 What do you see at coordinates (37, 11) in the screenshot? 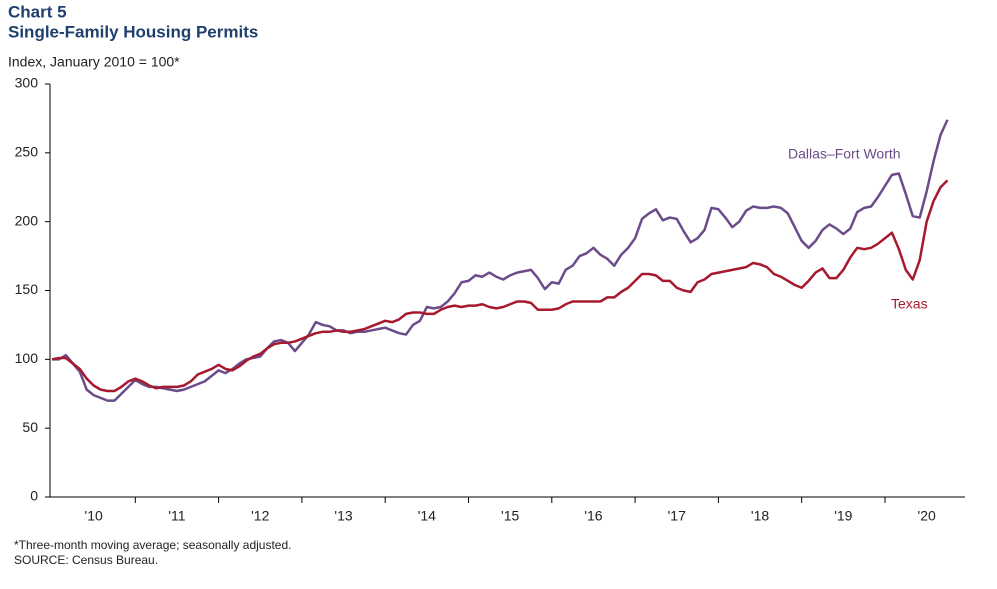
I see `chart-title: Chart 5` at bounding box center [37, 11].